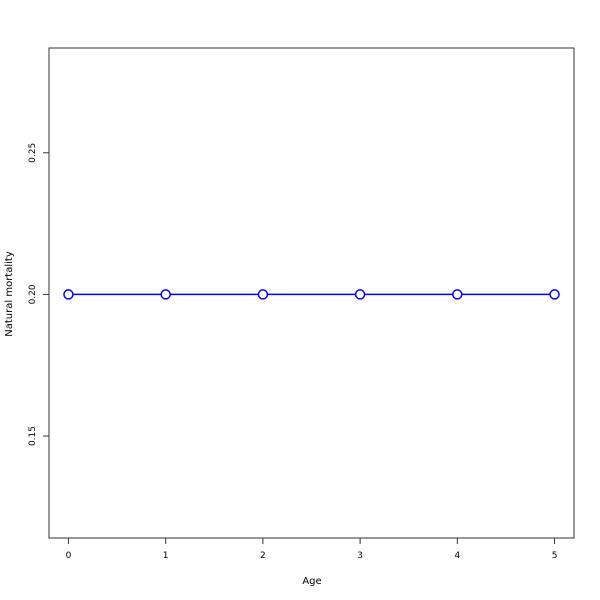 This screenshot has height=600, width=600. What do you see at coordinates (33, 436) in the screenshot?
I see `y-tick-label: 0.15` at bounding box center [33, 436].